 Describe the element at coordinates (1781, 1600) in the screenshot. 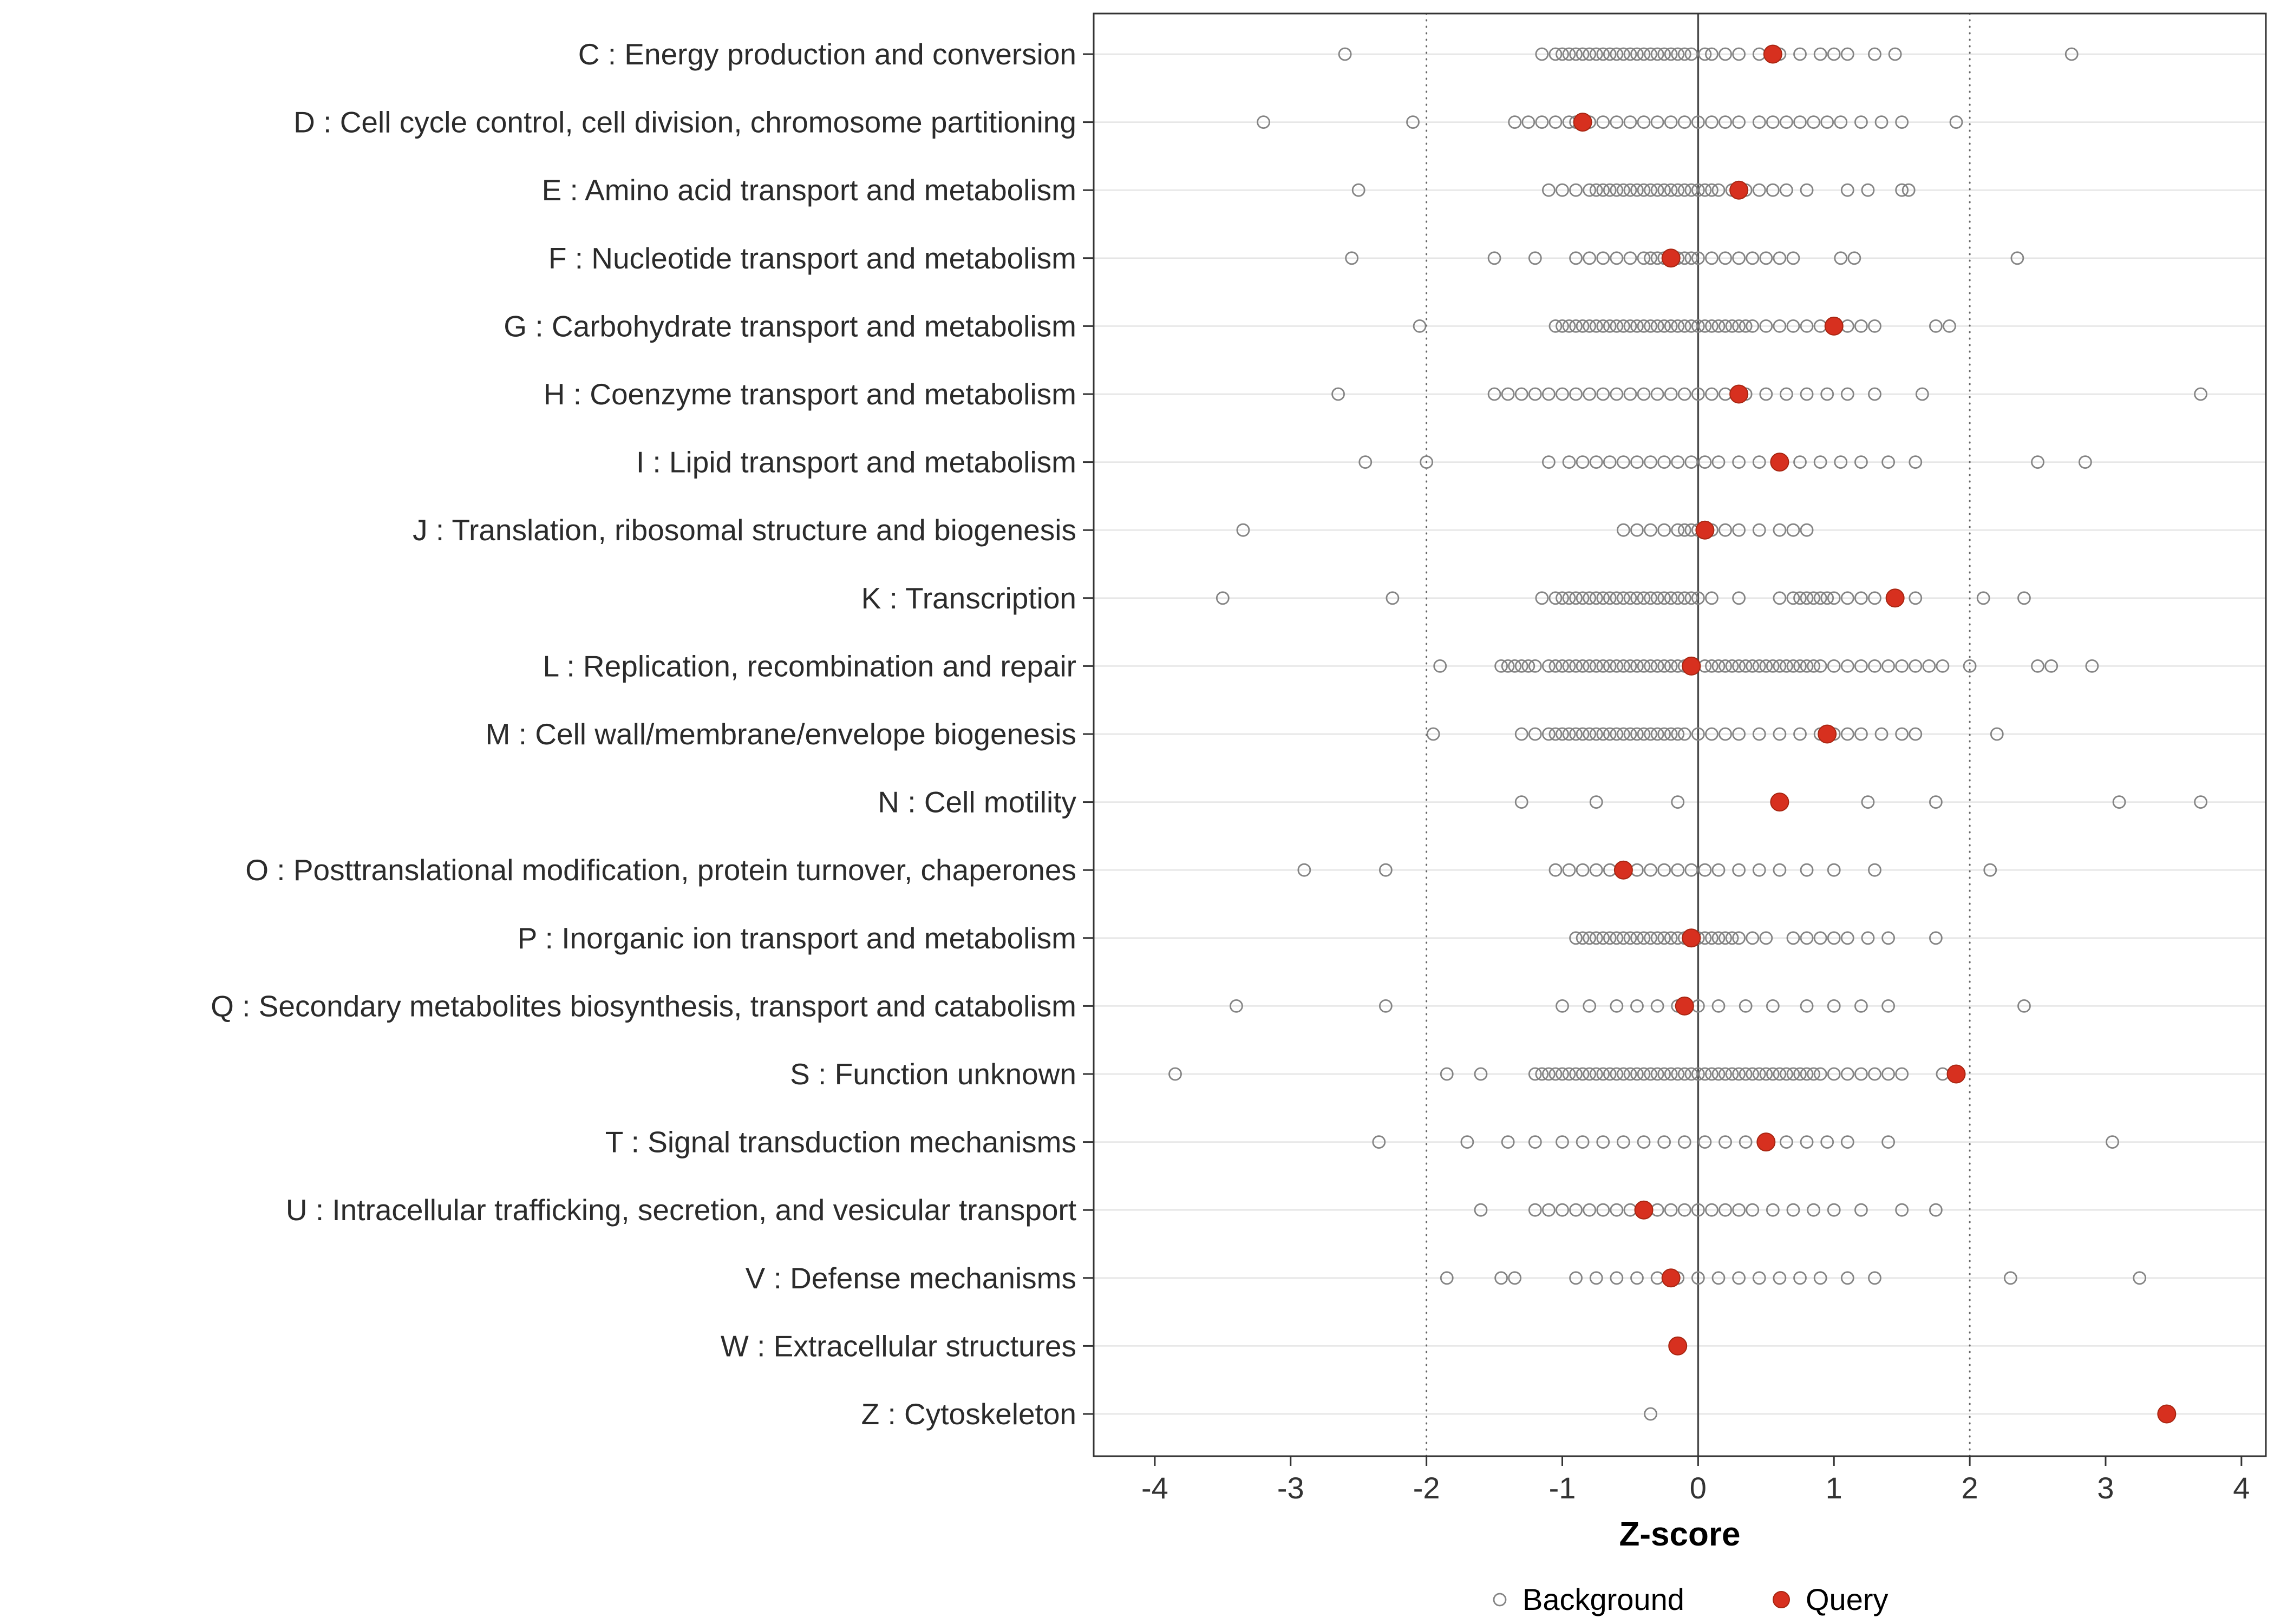

I see `legend-query-marker` at that location.